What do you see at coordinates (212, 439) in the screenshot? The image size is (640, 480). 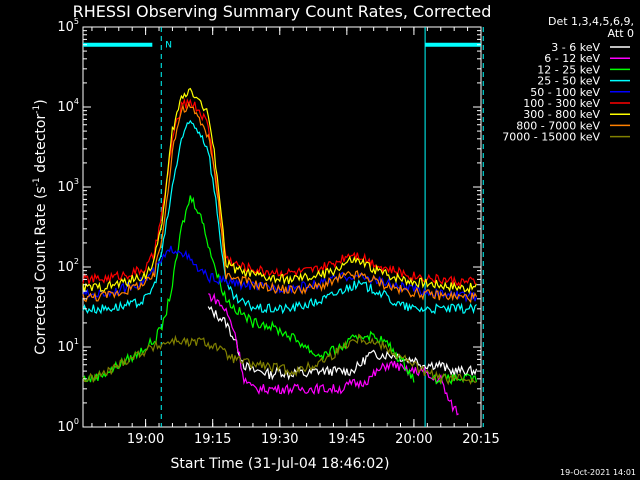 I see `x-tick-label: 19:15` at bounding box center [212, 439].